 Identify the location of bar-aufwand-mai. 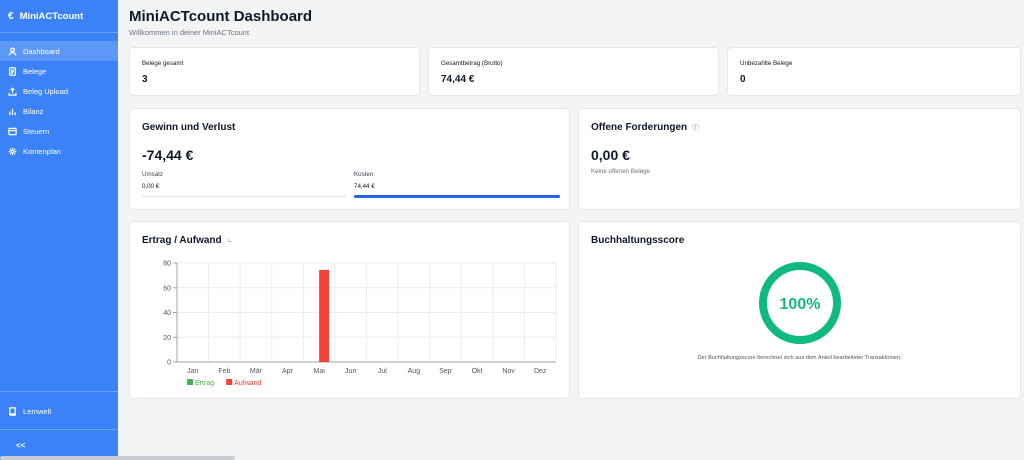
(324, 315).